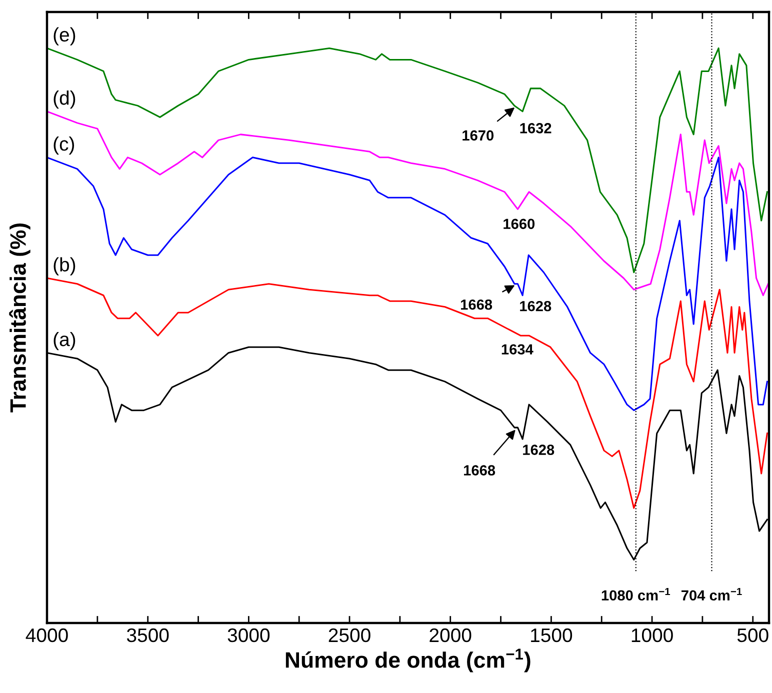 This screenshot has height=693, width=772. I want to click on series-label: (b), so click(65, 266).